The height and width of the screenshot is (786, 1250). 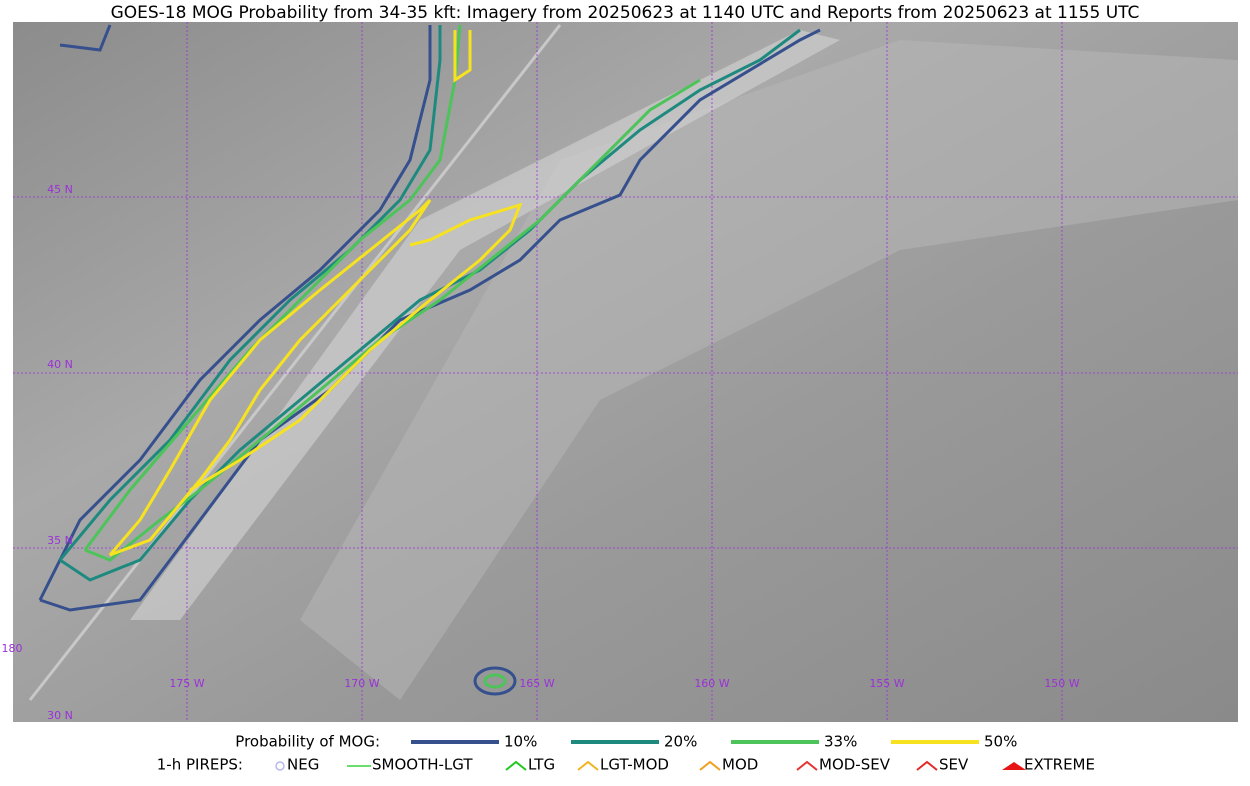 What do you see at coordinates (60, 364) in the screenshot?
I see `lat-label: 40 N` at bounding box center [60, 364].